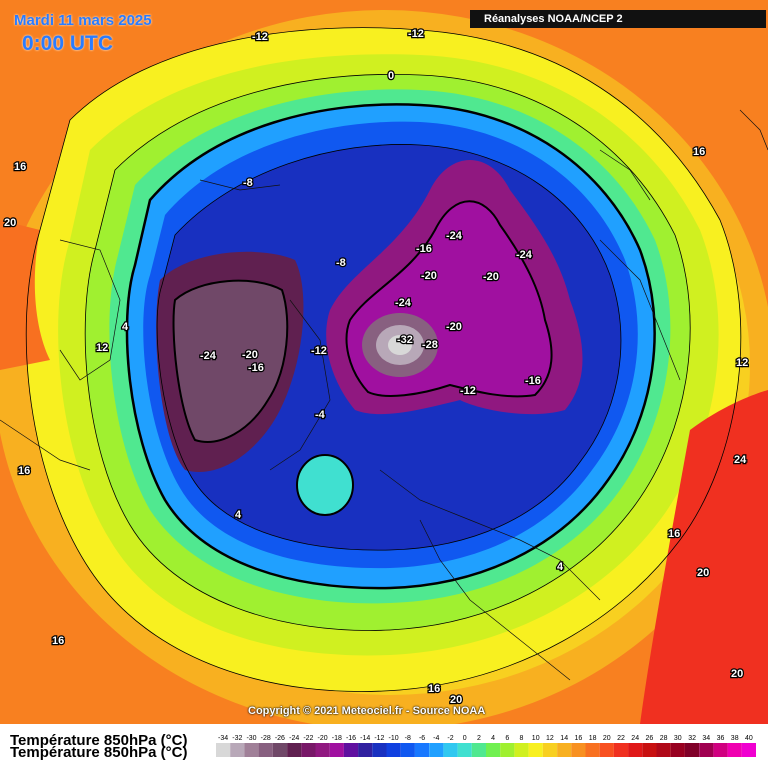 The width and height of the screenshot is (768, 768). What do you see at coordinates (522, 738) in the screenshot?
I see `legend-tick-label: 8` at bounding box center [522, 738].